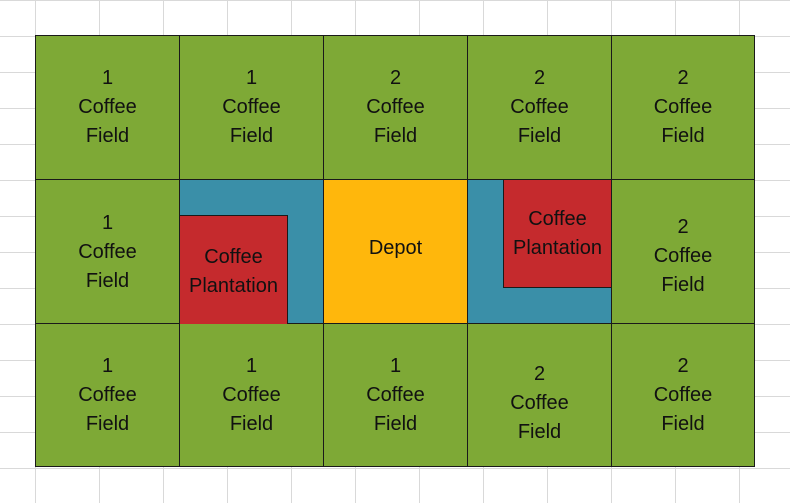 Image resolution: width=790 pixels, height=503 pixels. I want to click on coffee-field-r3c5: 2 Coffee Field, so click(683, 395).